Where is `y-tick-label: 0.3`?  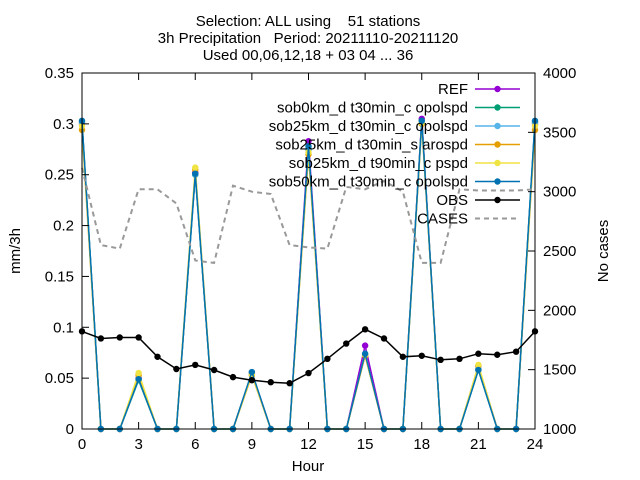 y-tick-label: 0.3 is located at coordinates (63, 124).